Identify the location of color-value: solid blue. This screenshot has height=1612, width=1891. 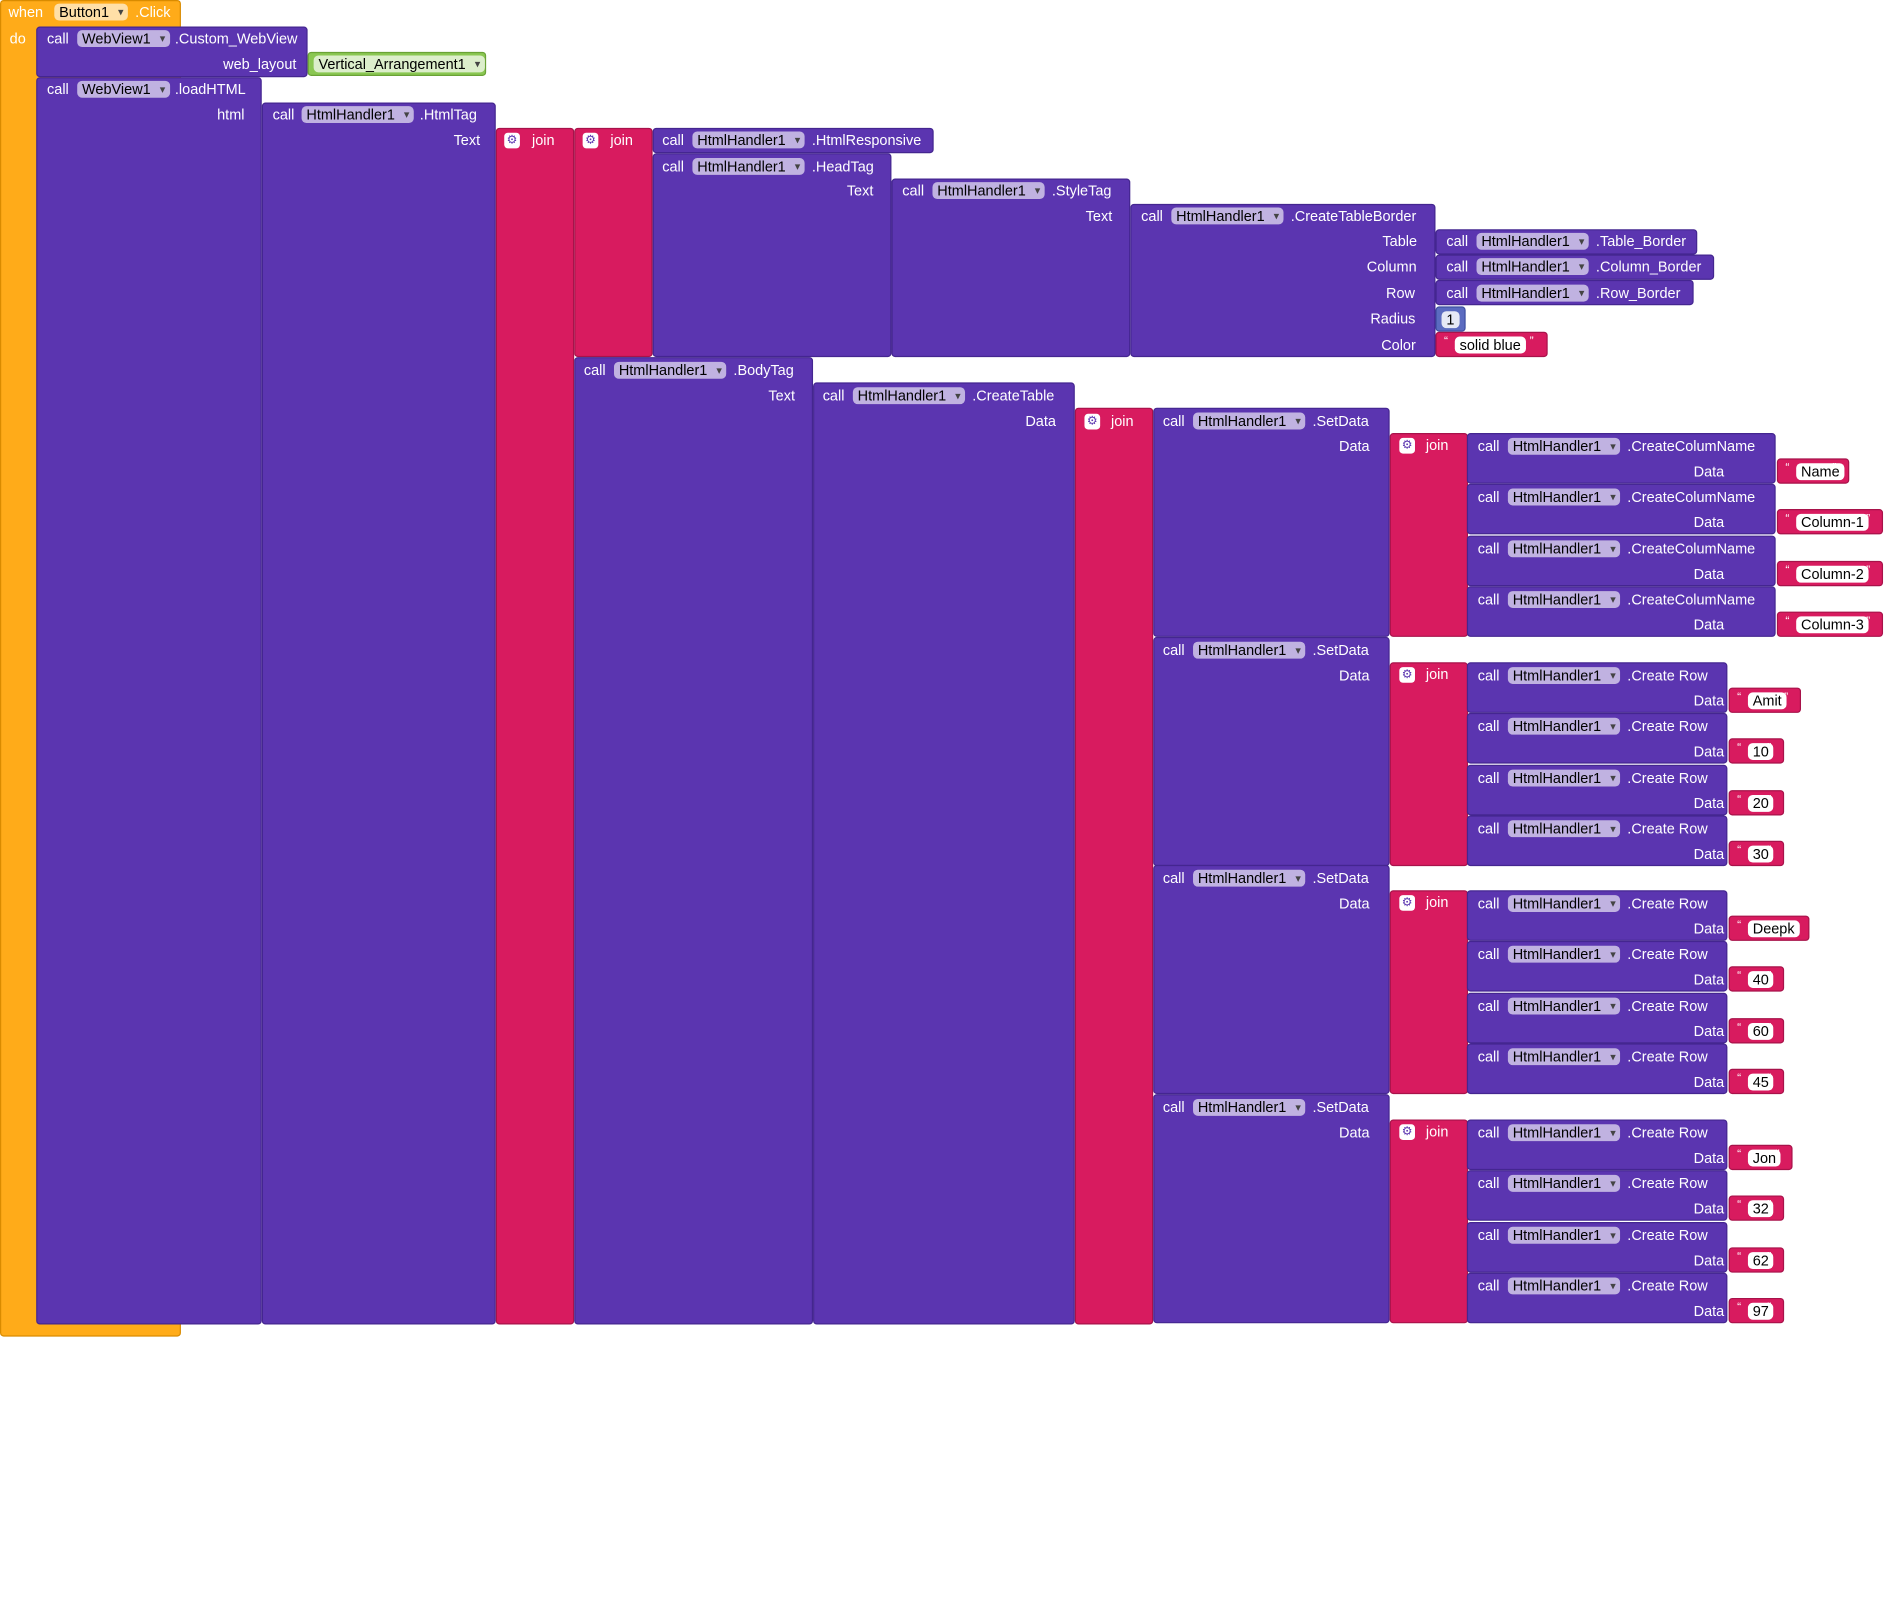
(1490, 345).